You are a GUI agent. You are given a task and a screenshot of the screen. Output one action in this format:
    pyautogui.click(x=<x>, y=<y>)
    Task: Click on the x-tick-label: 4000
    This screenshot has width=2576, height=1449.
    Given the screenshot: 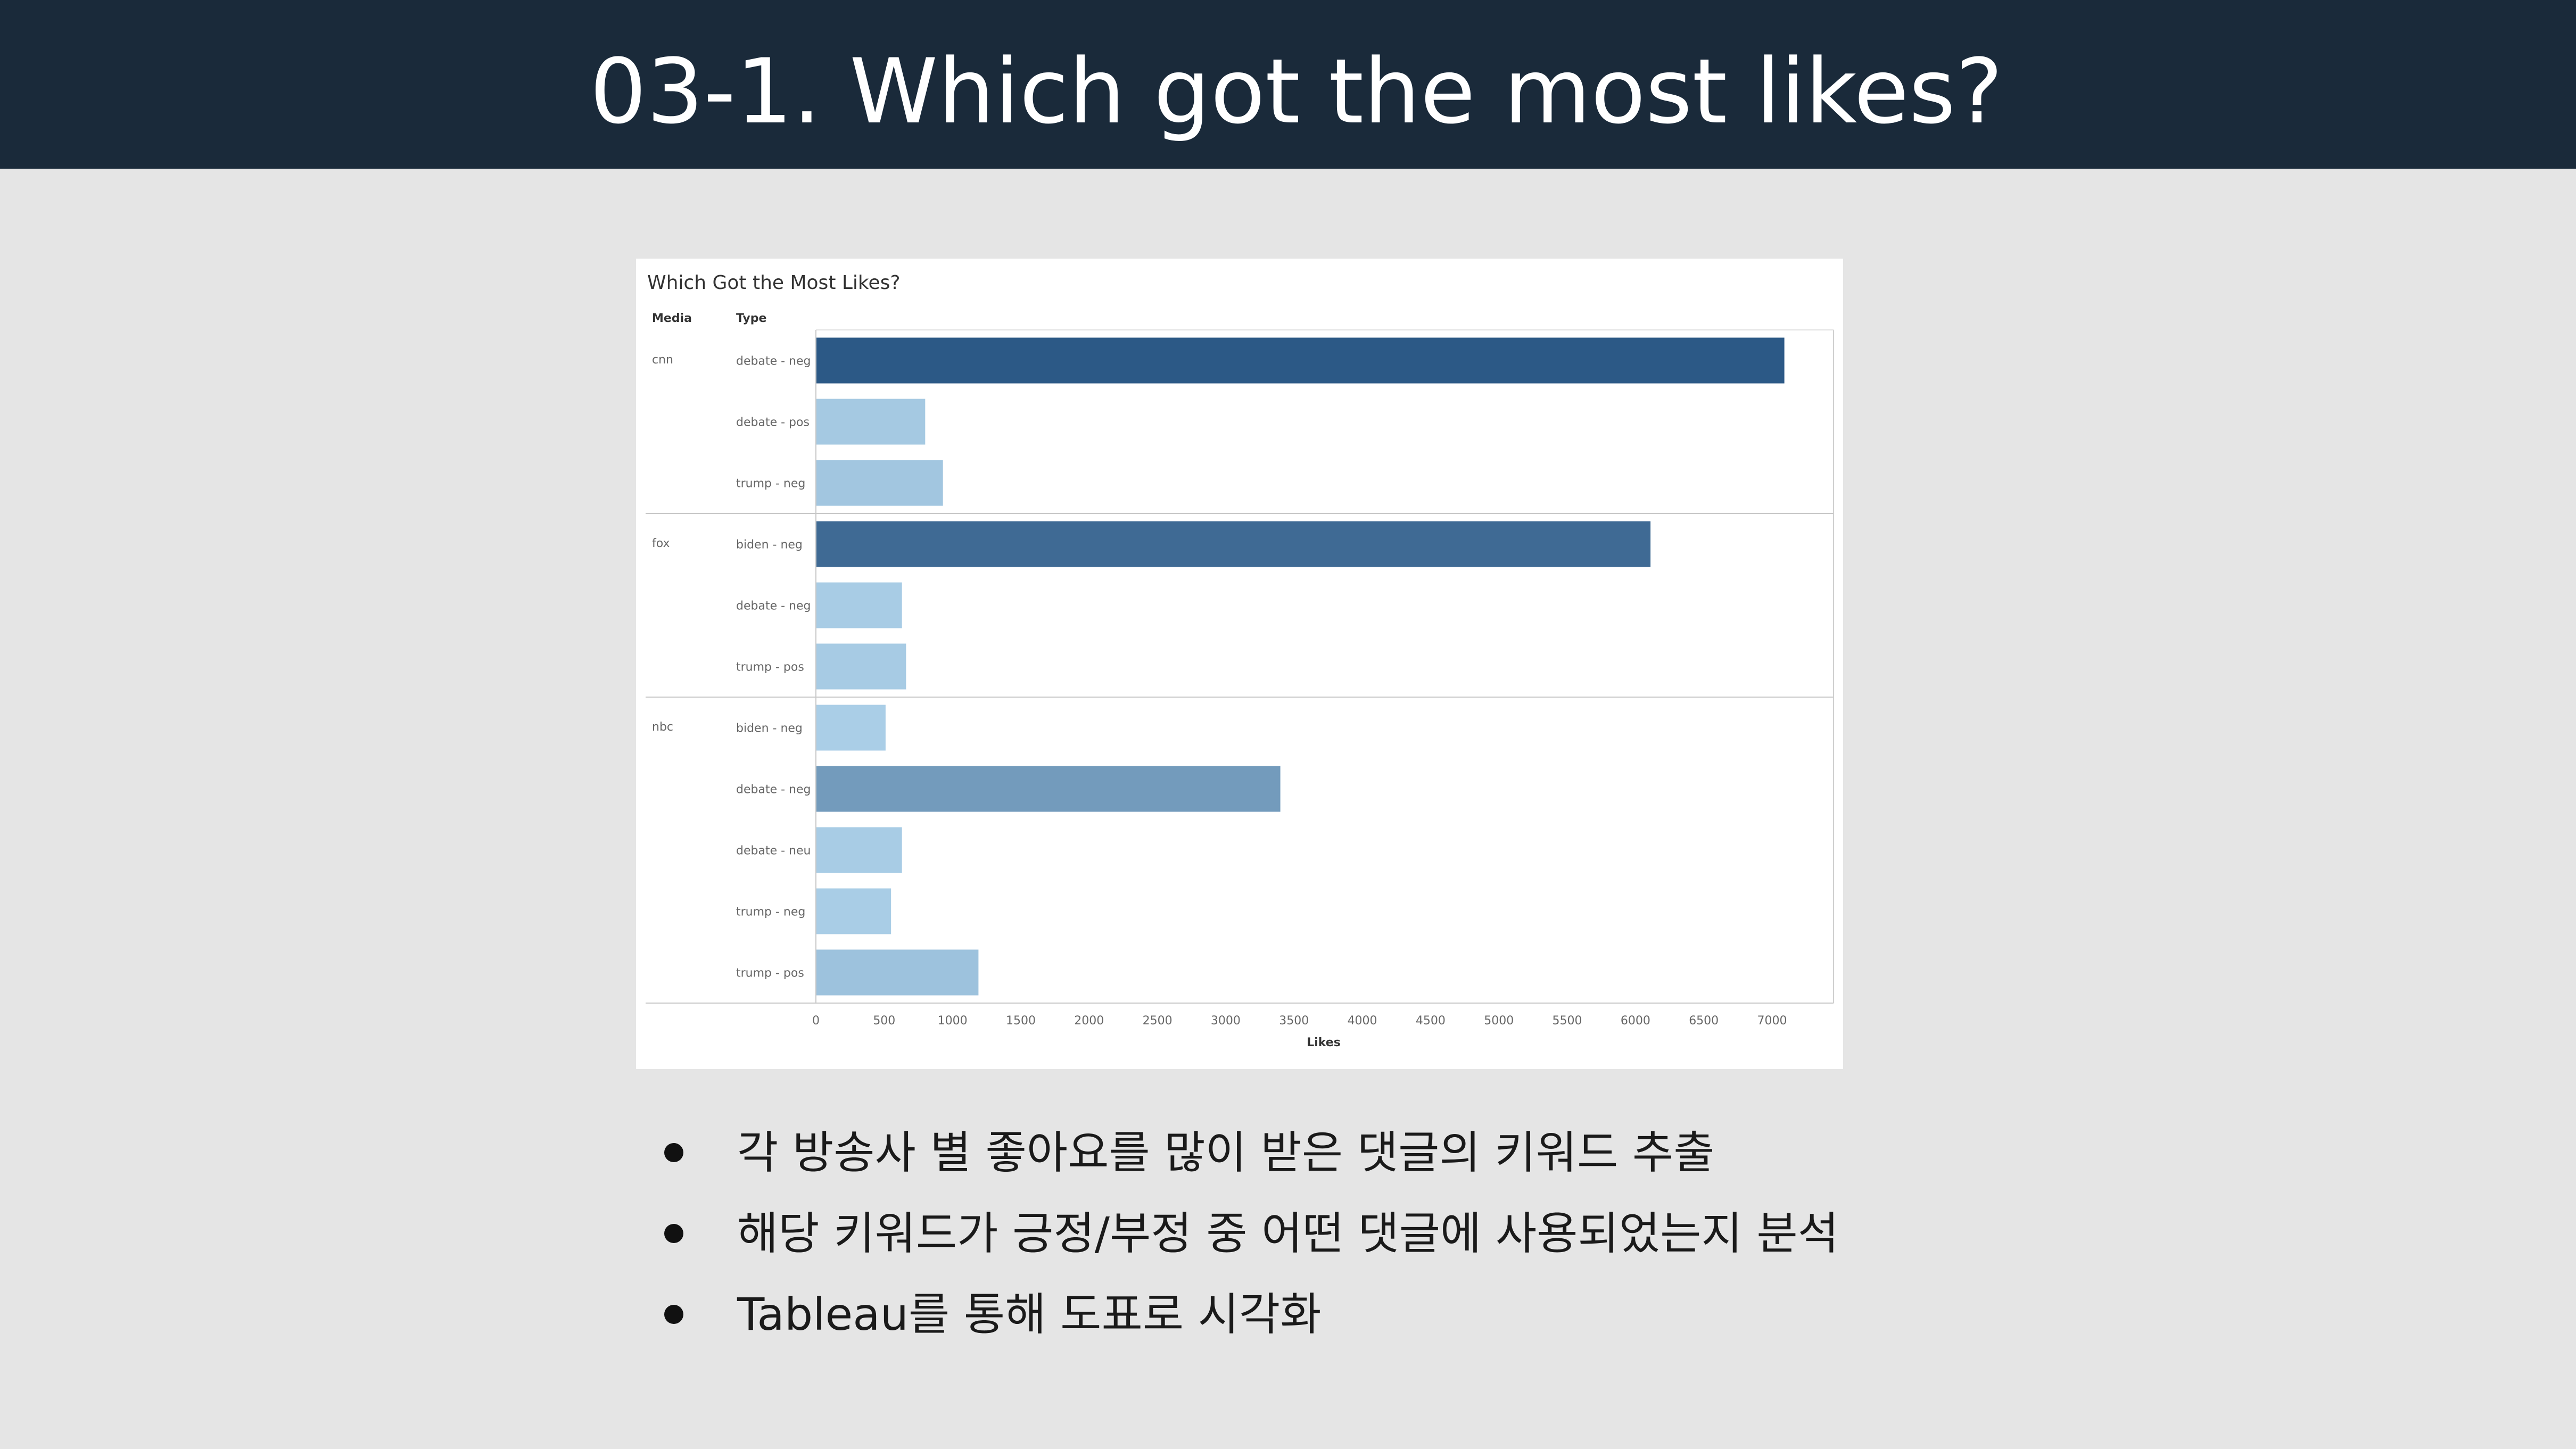 What is the action you would take?
    pyautogui.click(x=1362, y=1021)
    